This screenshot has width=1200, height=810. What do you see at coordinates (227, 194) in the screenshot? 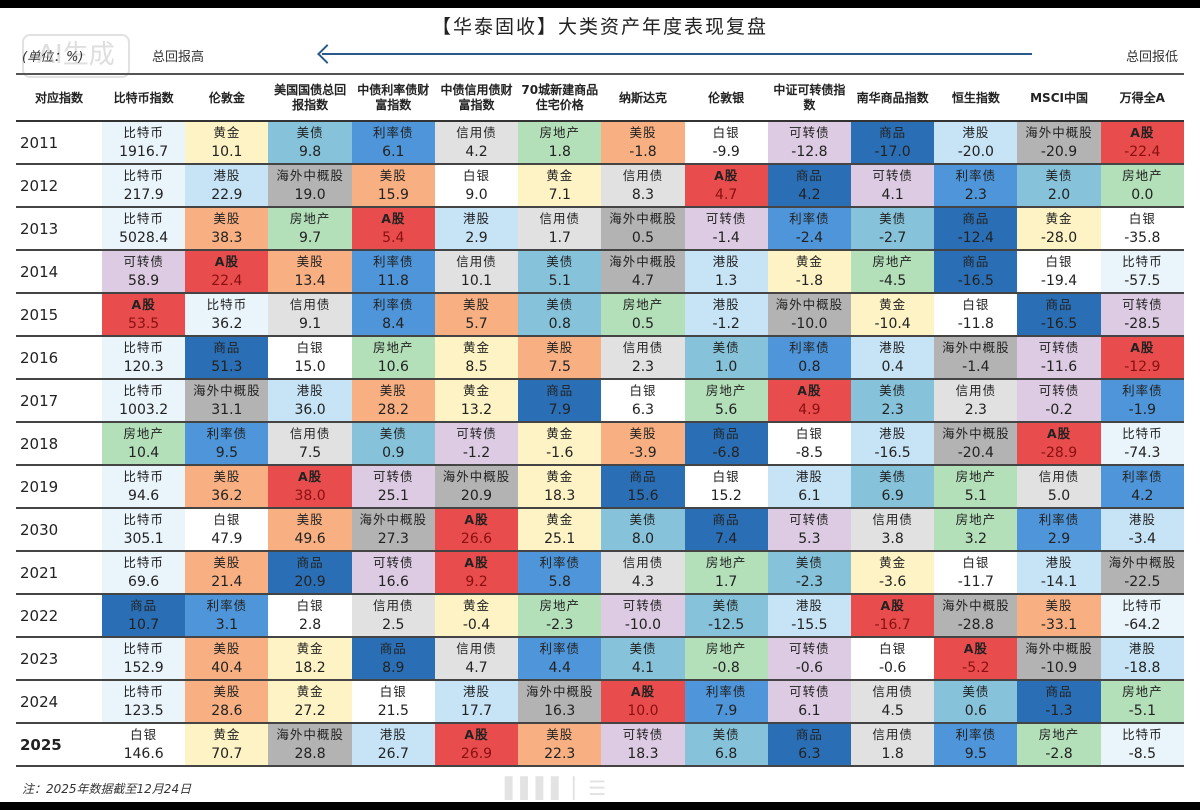
I see `asset-return-value: 22.9` at bounding box center [227, 194].